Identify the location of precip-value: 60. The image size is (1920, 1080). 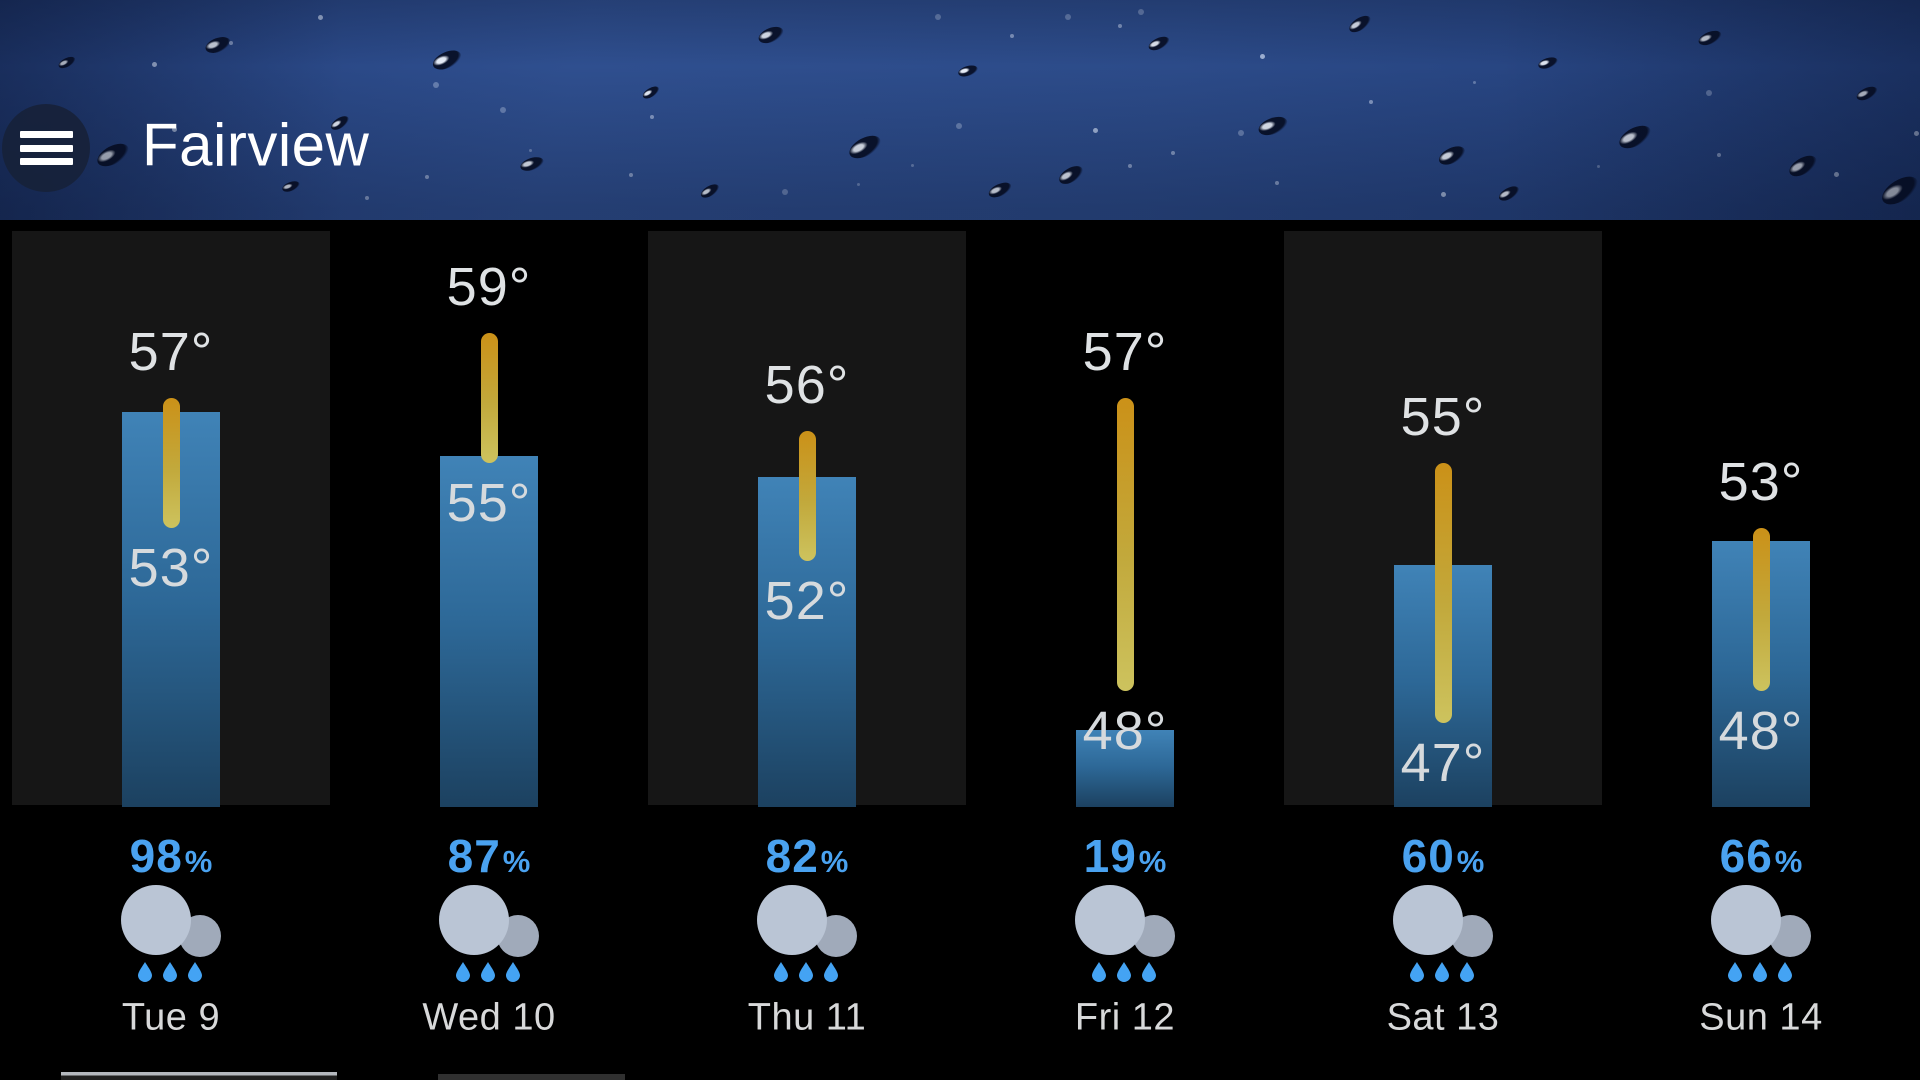
(1428, 856).